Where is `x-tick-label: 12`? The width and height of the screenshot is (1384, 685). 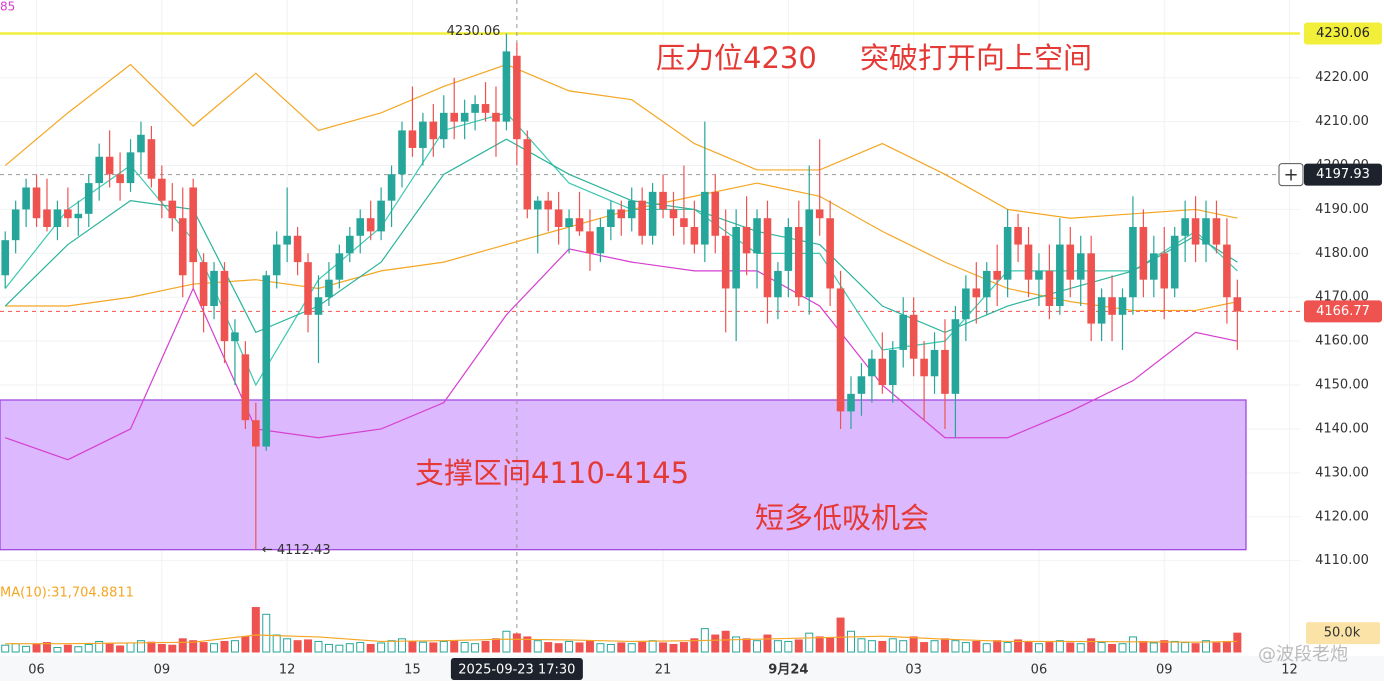 x-tick-label: 12 is located at coordinates (287, 670).